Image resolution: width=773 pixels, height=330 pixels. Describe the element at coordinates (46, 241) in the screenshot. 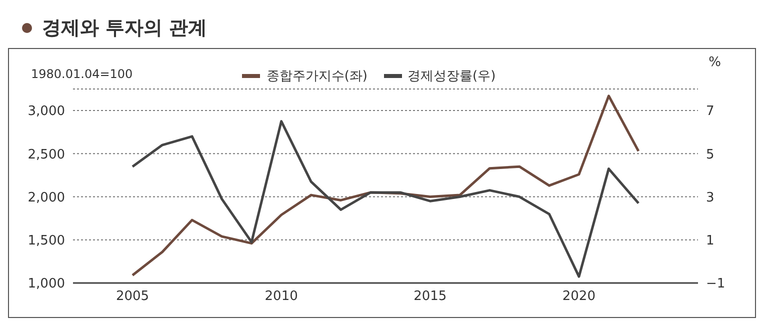

I see `y-tick-label: 1,500` at that location.